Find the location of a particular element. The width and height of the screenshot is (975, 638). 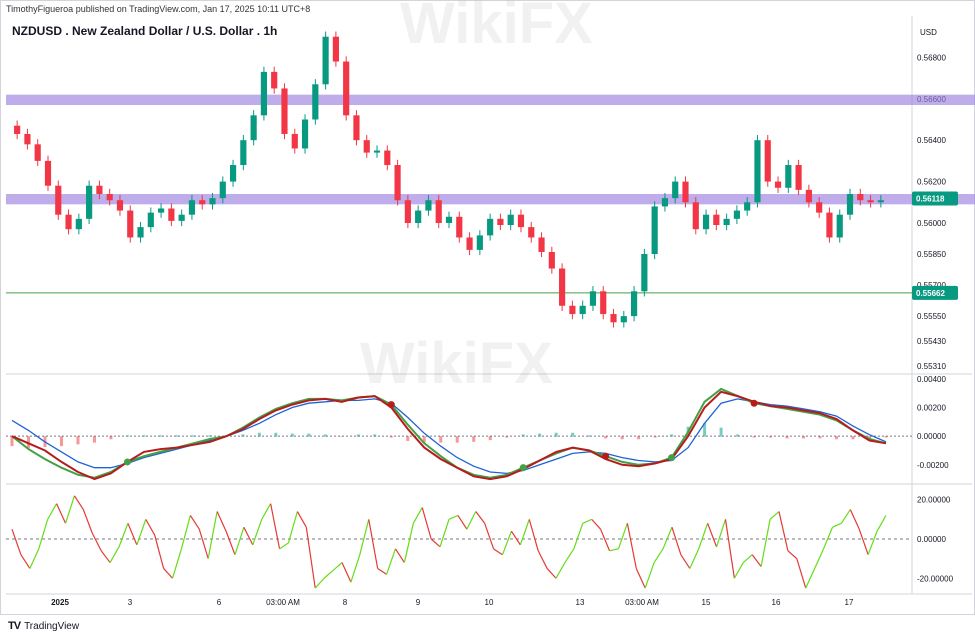

oscillator-tick-label: 20.00000 is located at coordinates (934, 500).